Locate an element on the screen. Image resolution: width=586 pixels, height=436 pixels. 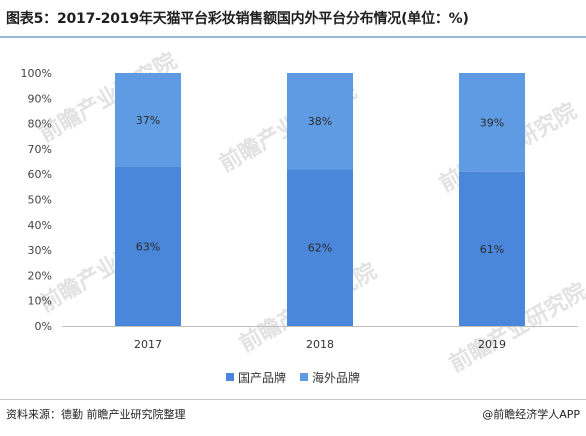
y-tick-label: 90% is located at coordinates (40, 98).